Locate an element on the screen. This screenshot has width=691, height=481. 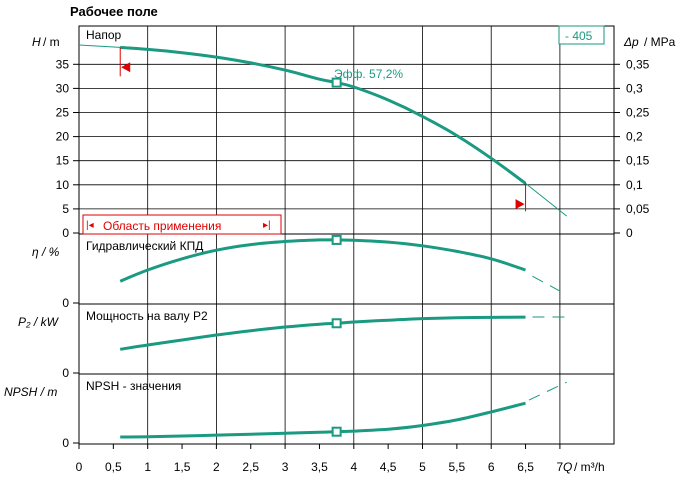
pump-badge-frame is located at coordinates (581, 35).